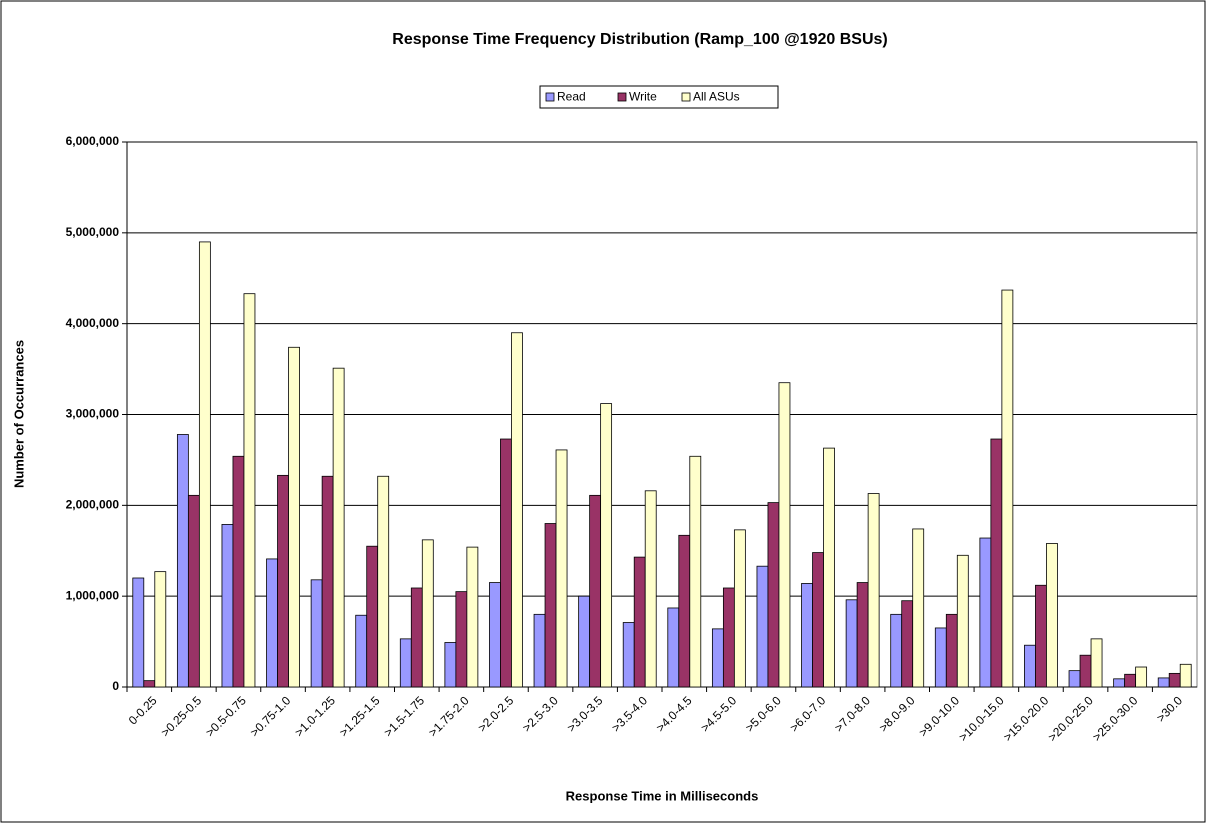 The image size is (1207, 824). Describe the element at coordinates (93, 141) in the screenshot. I see `y-tick-label: 6,000,000` at that location.